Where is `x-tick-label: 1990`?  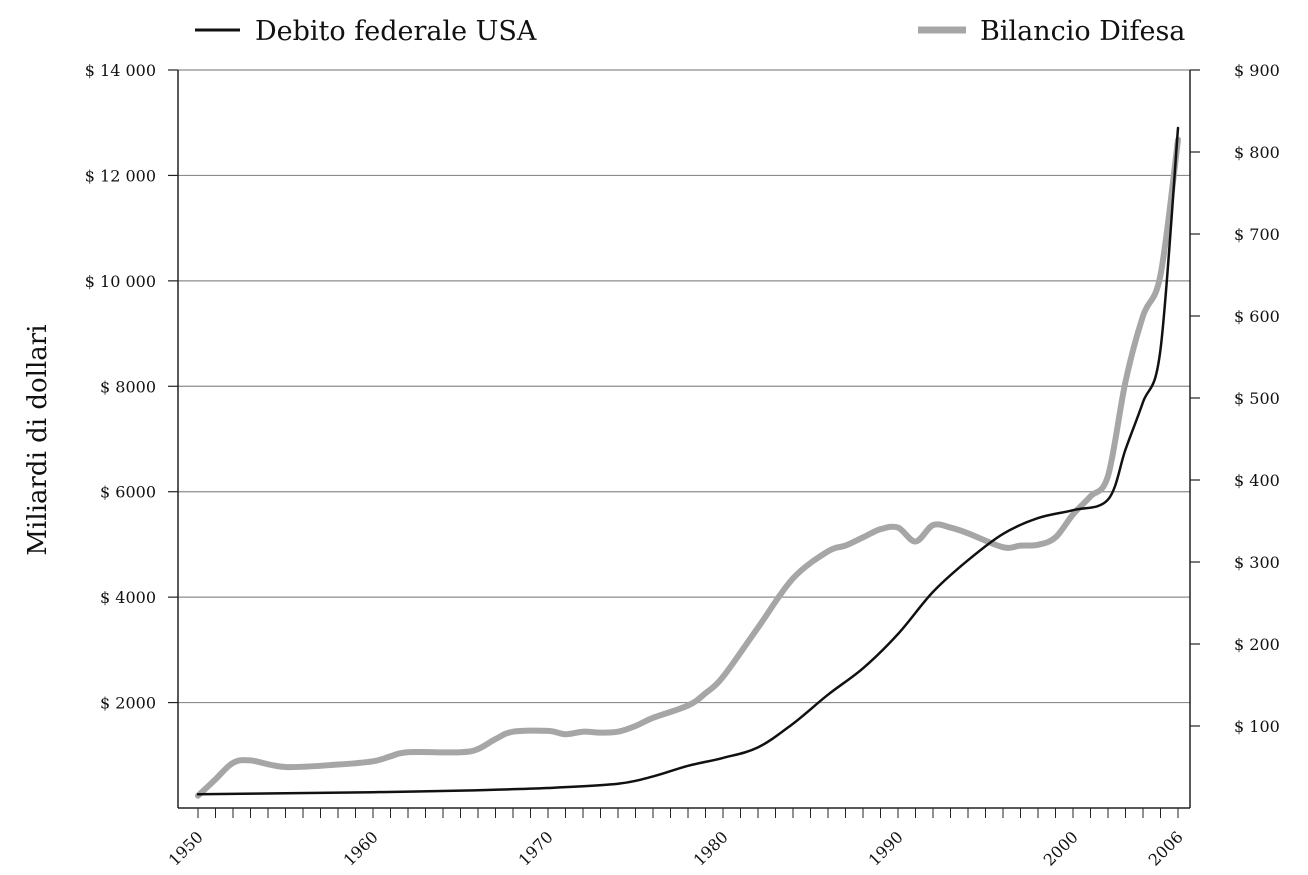 x-tick-label: 1990 is located at coordinates (886, 848).